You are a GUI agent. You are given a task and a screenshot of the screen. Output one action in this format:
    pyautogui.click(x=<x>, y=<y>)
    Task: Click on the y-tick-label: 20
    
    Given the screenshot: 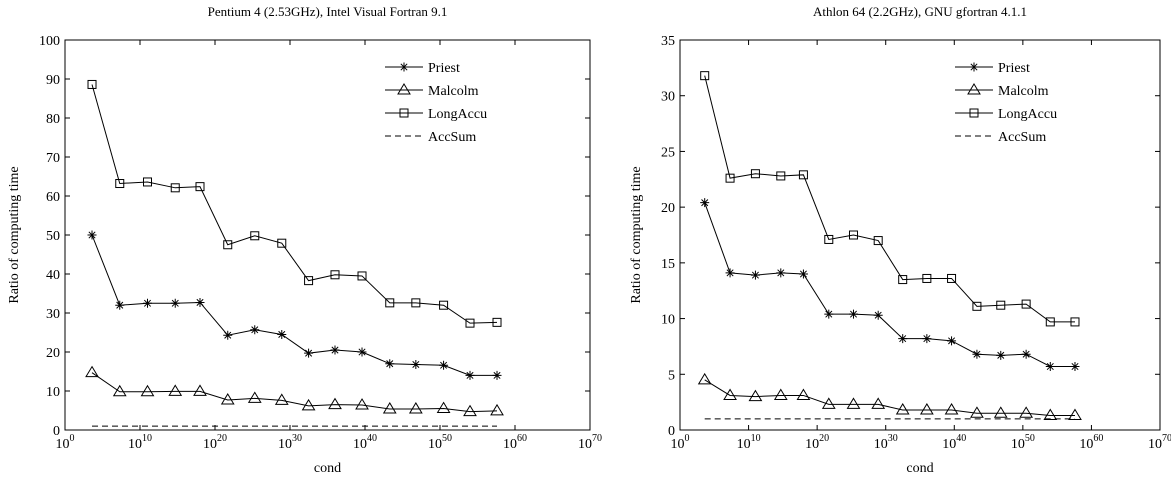 What is the action you would take?
    pyautogui.click(x=668, y=208)
    